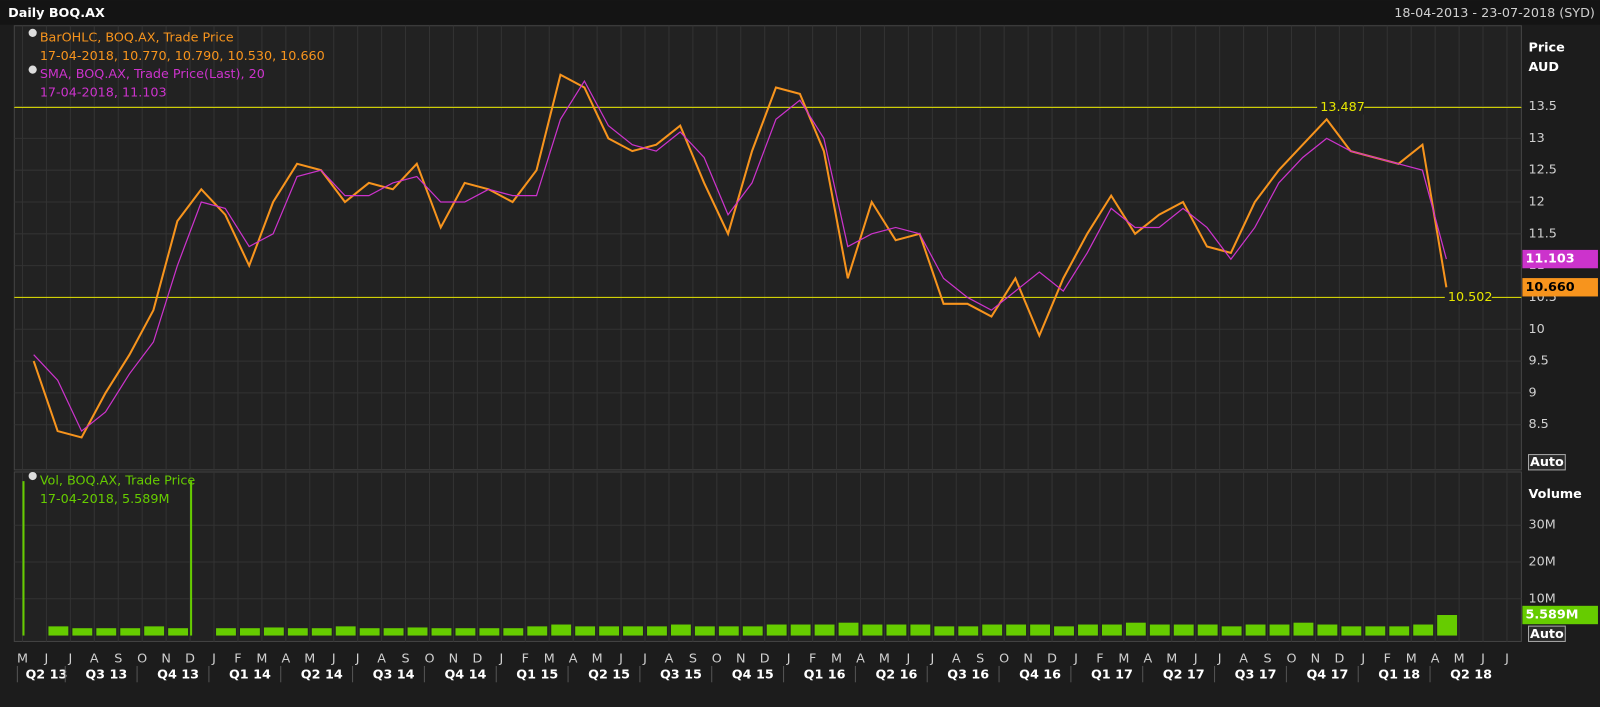  What do you see at coordinates (1542, 598) in the screenshot?
I see `y-tick-label: 10M` at bounding box center [1542, 598].